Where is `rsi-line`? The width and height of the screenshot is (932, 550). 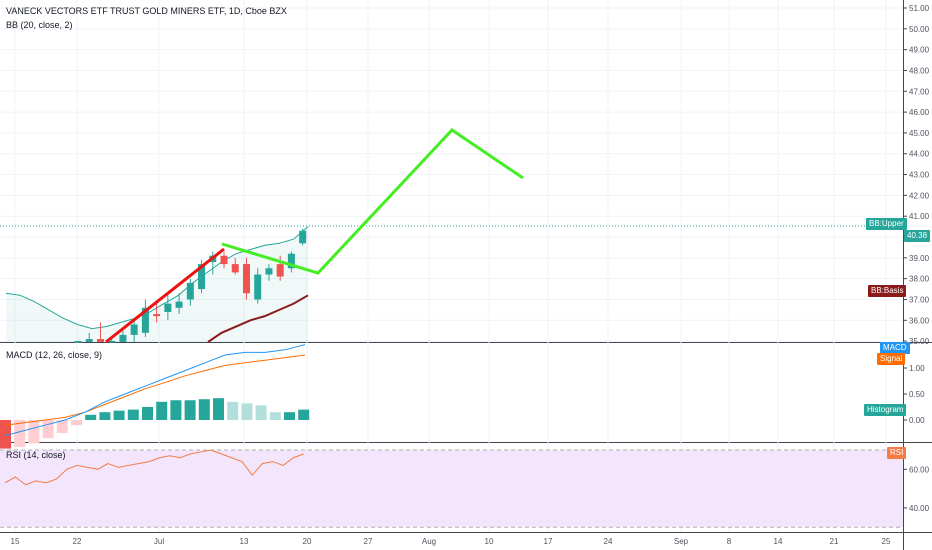
rsi-line is located at coordinates (154, 467).